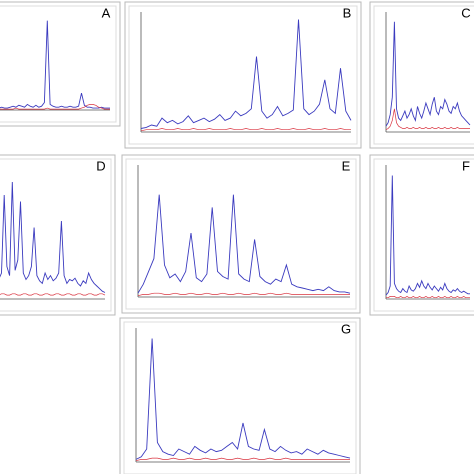  Describe the element at coordinates (106, 12) in the screenshot. I see `panel-label: A` at that location.